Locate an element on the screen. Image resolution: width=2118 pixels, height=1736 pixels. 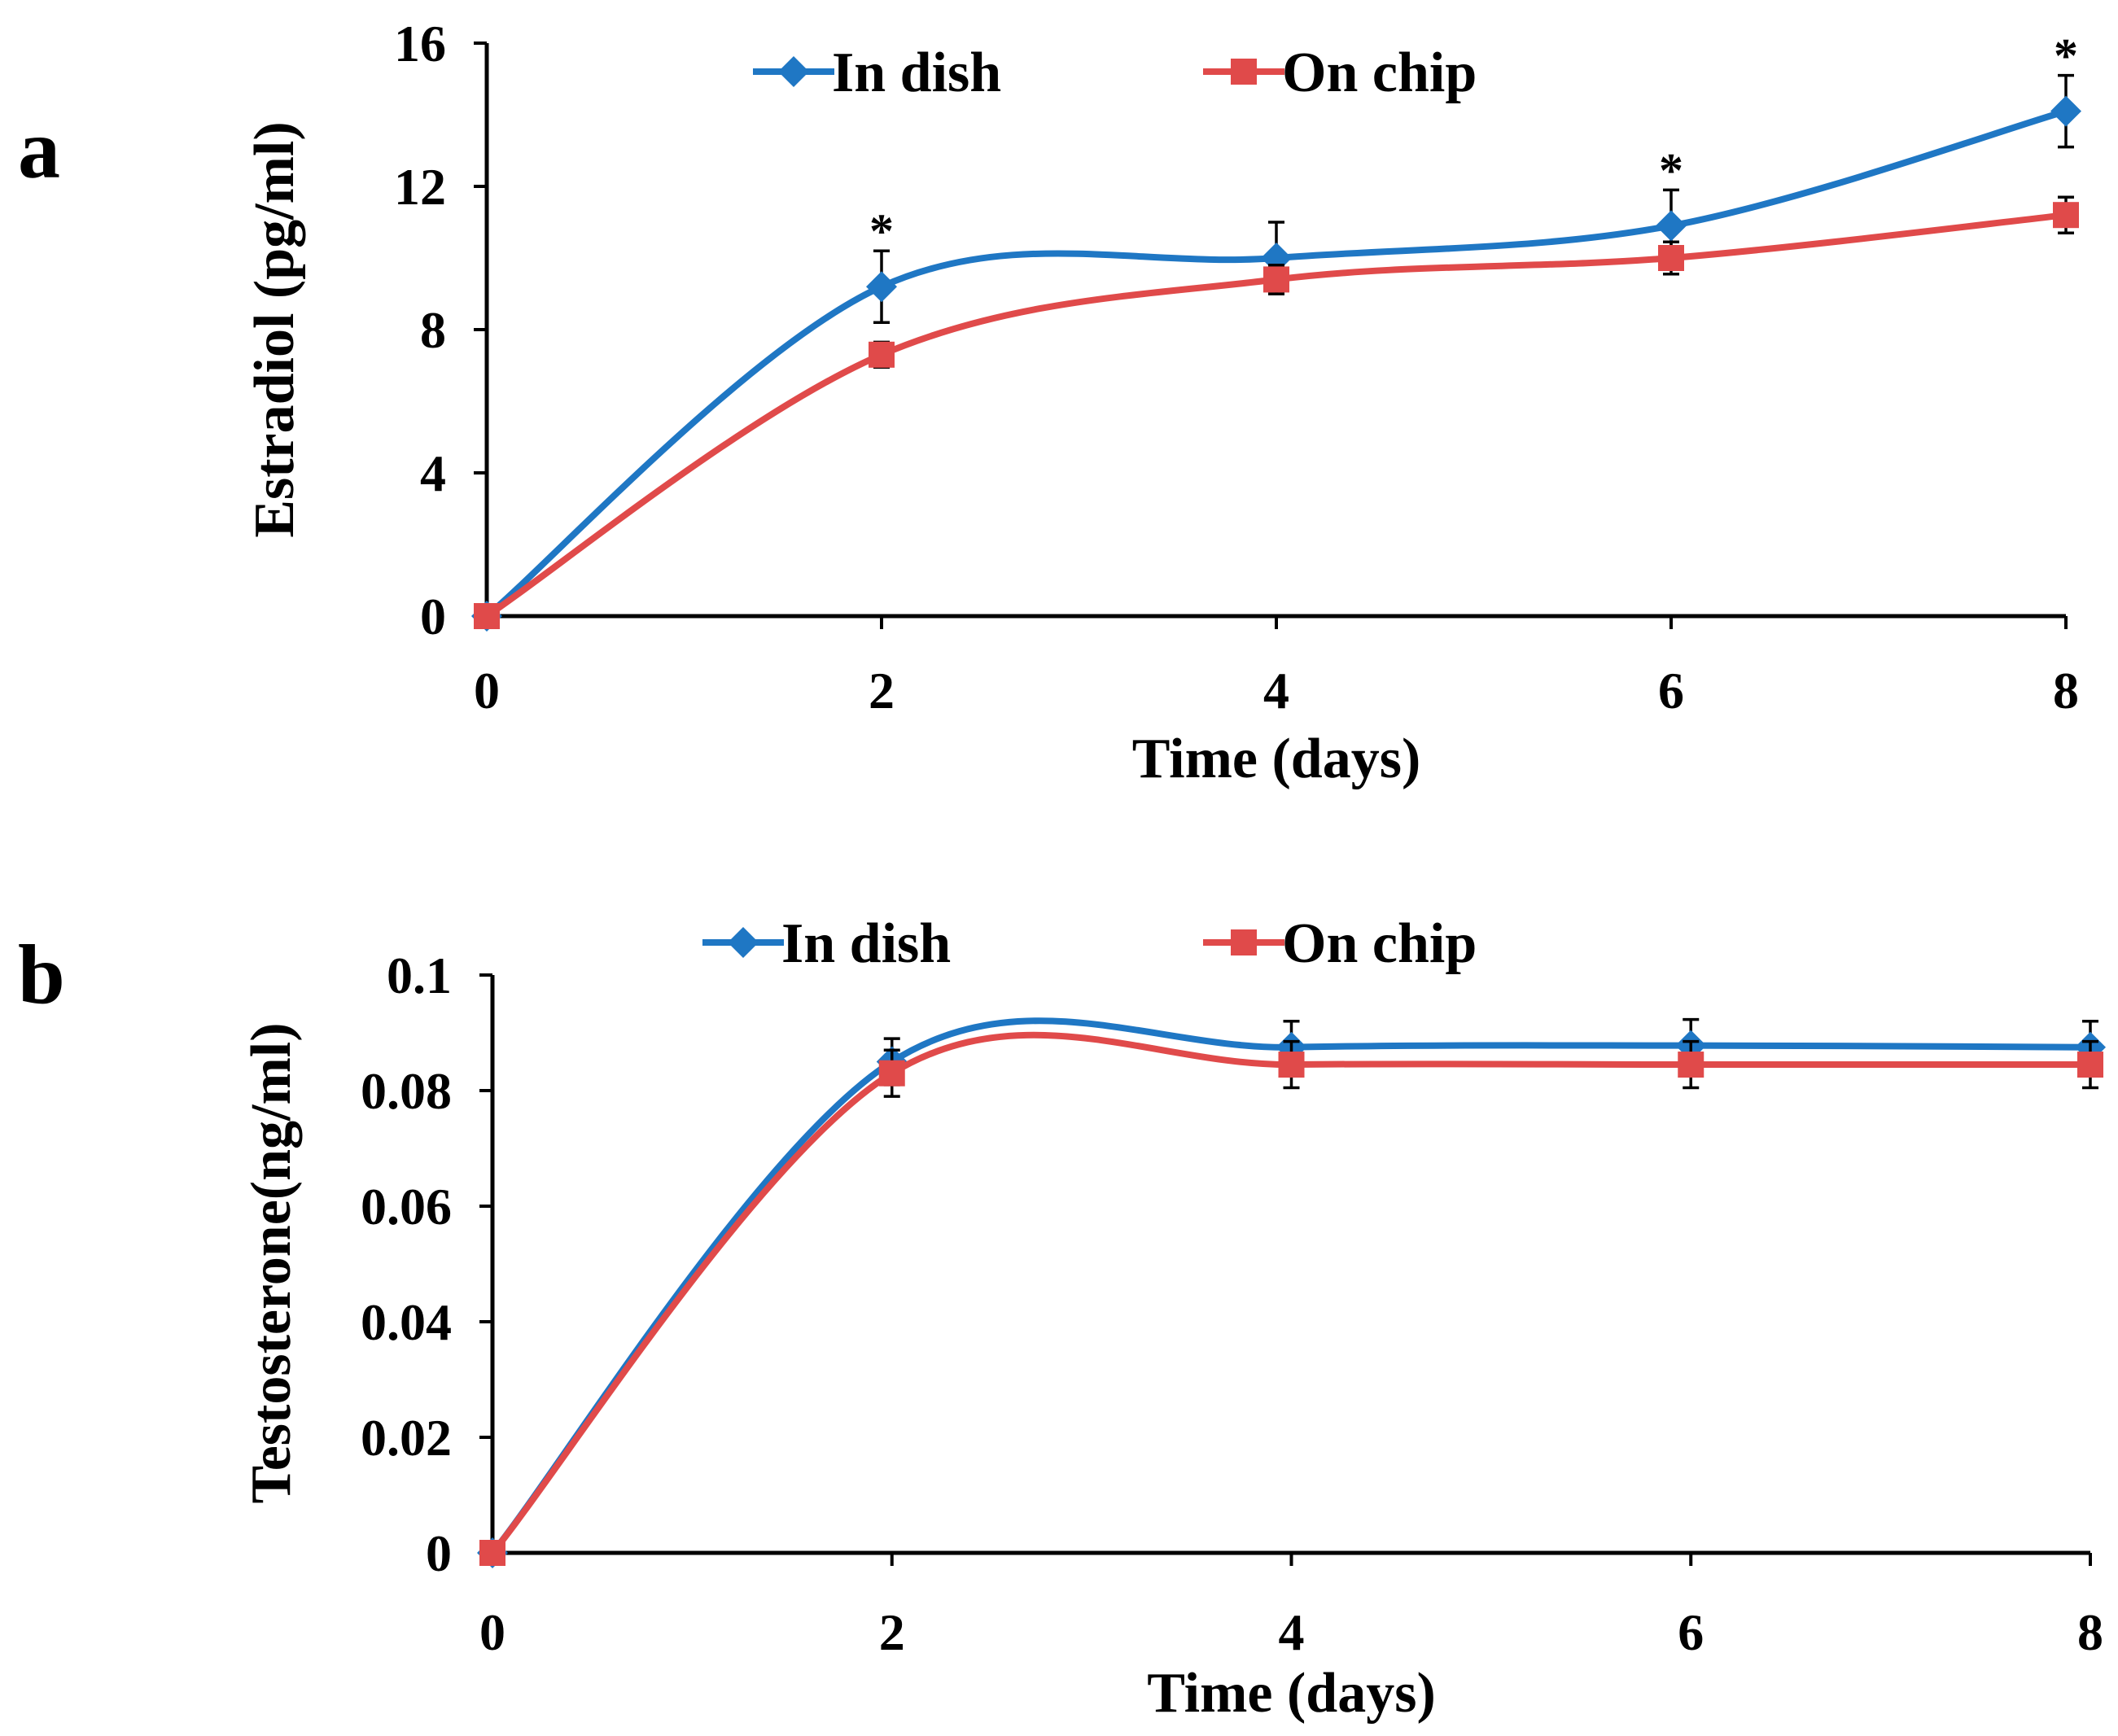
y-axis-title: Estradiol (pg/ml) is located at coordinates (274, 329).